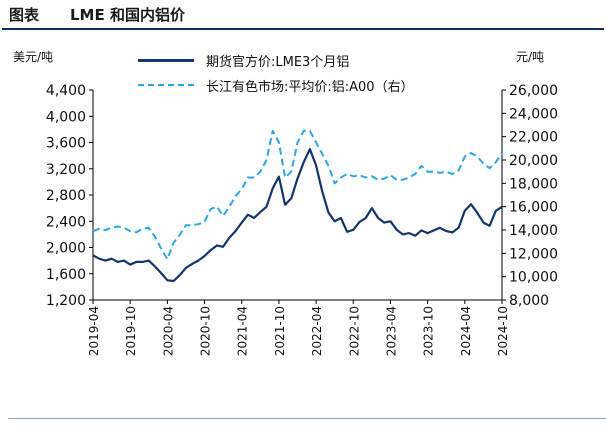  Describe the element at coordinates (466, 331) in the screenshot. I see `x-tick-label: 2024-04` at that location.